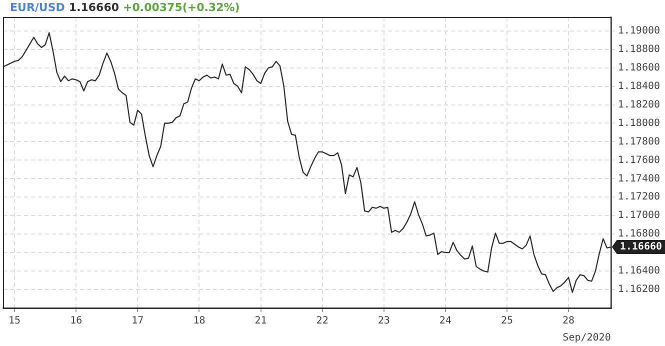 This screenshot has width=665, height=346. Describe the element at coordinates (384, 321) in the screenshot. I see `x-tick-label: 23` at that location.